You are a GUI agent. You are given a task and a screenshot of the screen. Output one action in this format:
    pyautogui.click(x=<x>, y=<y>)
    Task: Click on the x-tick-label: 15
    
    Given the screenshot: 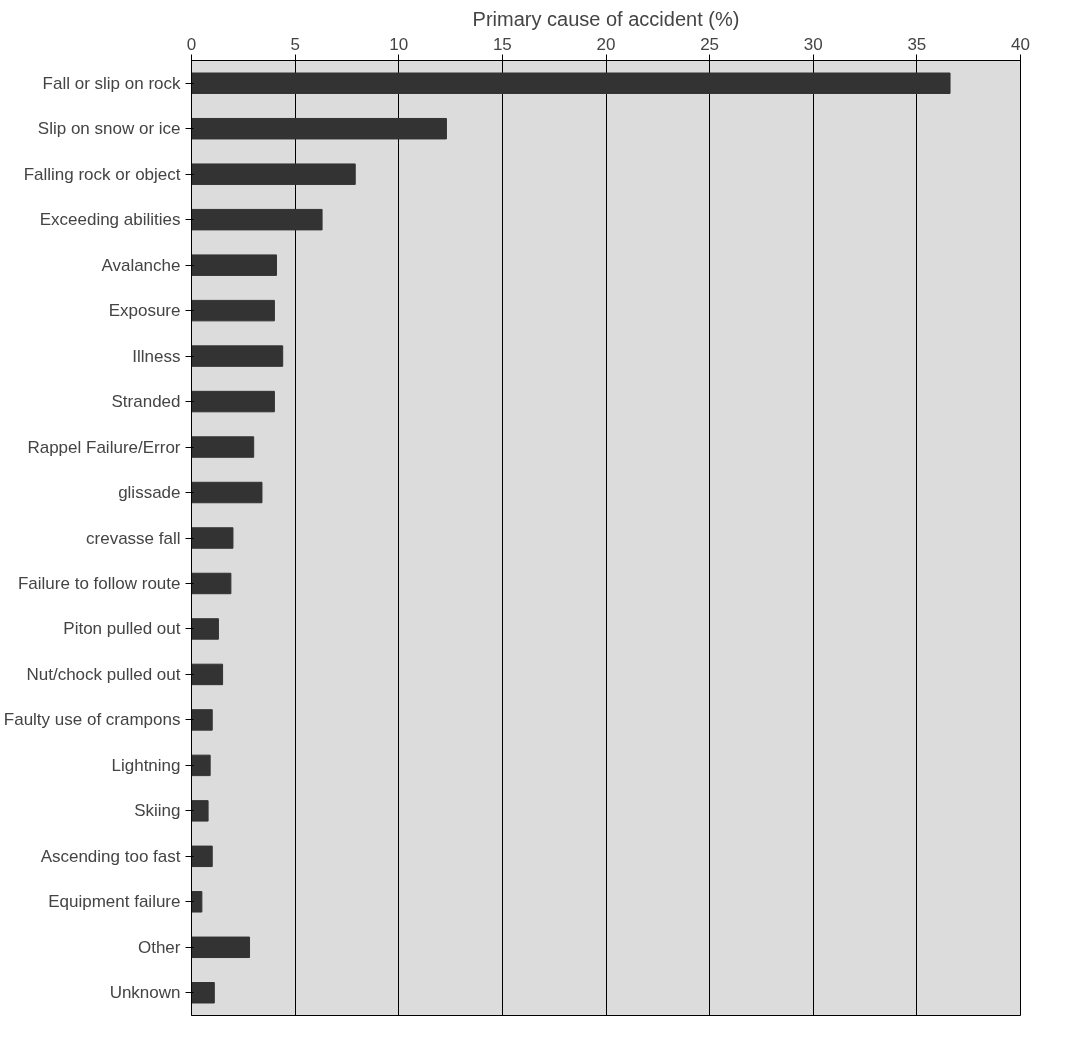 What is the action you would take?
    pyautogui.click(x=502, y=44)
    